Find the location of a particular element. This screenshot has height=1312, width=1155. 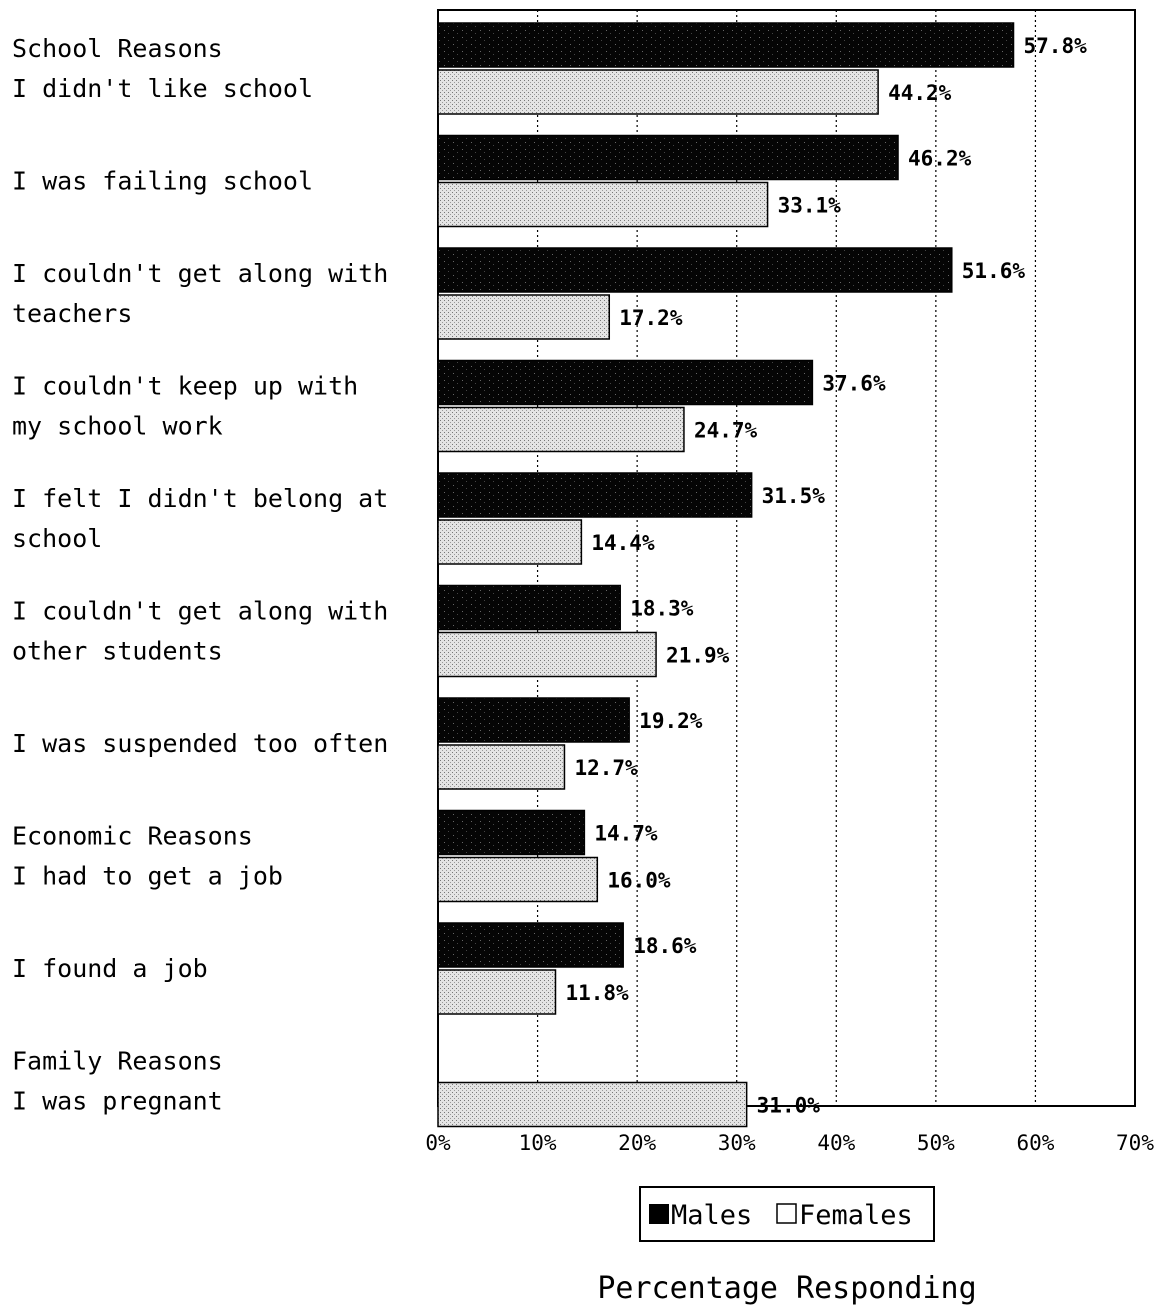

x-tick-label: 40% is located at coordinates (836, 1143).